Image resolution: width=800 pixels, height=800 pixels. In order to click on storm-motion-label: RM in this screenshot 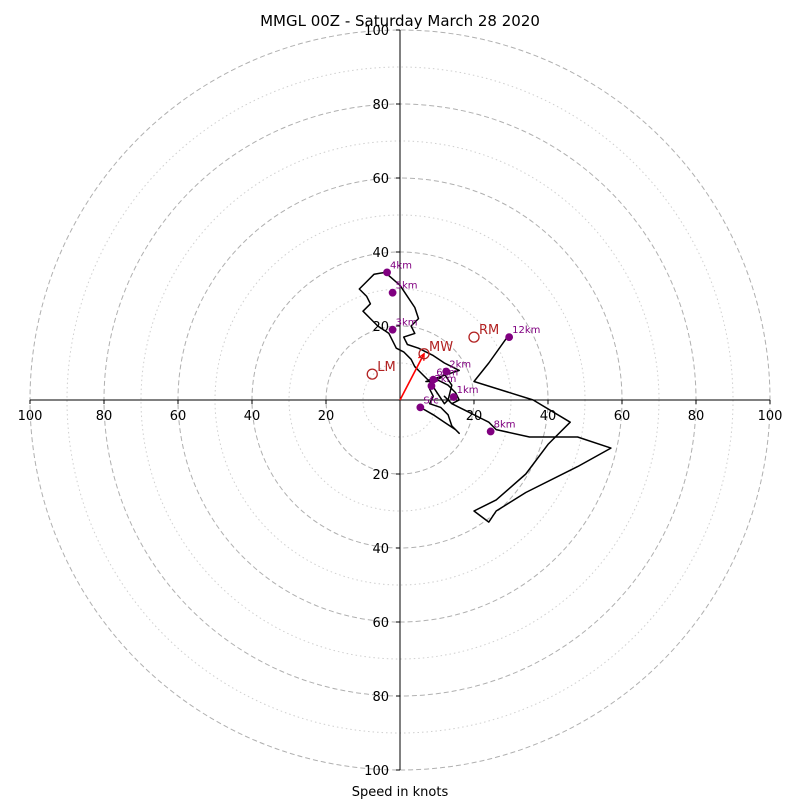, I will do `click(489, 330)`.